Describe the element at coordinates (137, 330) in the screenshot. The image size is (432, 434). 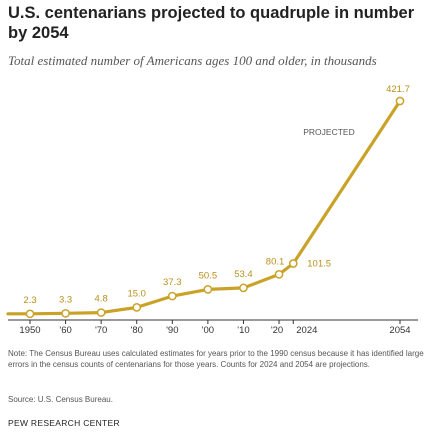
I see `x-tick-label: '80` at that location.